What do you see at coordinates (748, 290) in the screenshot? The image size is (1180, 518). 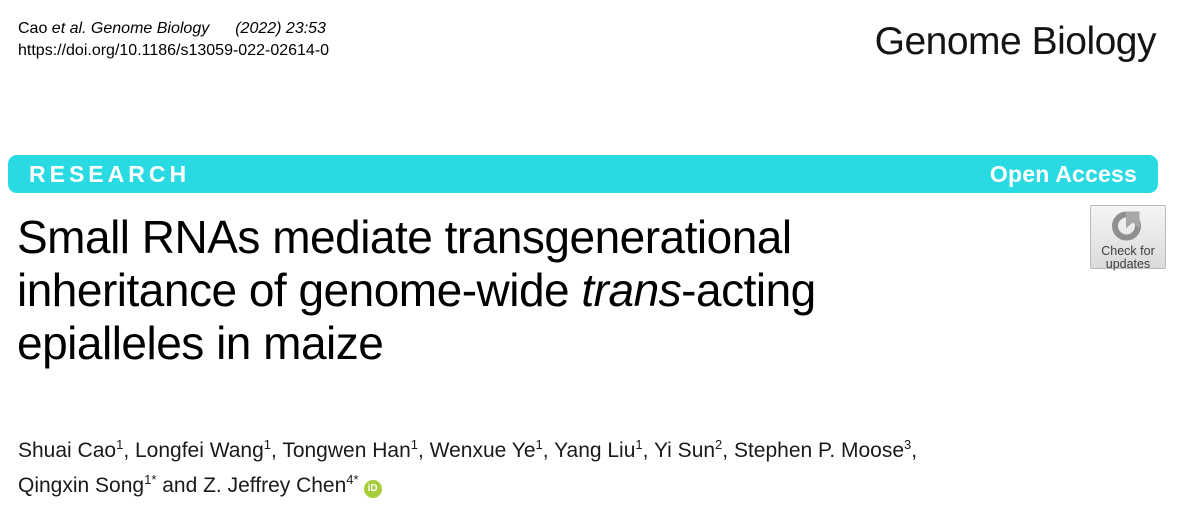 I see `title-line2-post: -acting` at bounding box center [748, 290].